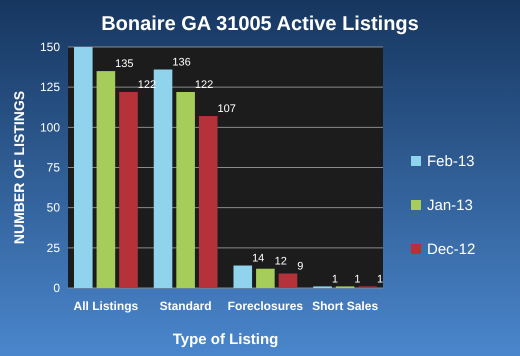  What do you see at coordinates (225, 339) in the screenshot?
I see `x-axis-title: Type of Listing` at bounding box center [225, 339].